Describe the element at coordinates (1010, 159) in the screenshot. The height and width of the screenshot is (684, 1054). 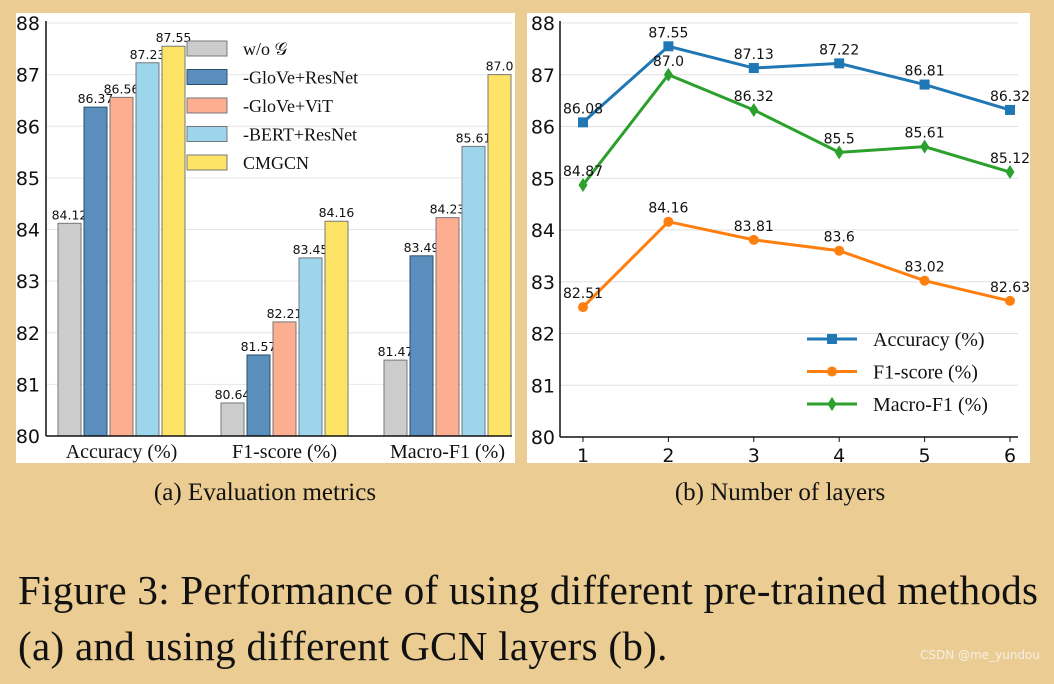
I see `data-value-label: 85.12` at that location.